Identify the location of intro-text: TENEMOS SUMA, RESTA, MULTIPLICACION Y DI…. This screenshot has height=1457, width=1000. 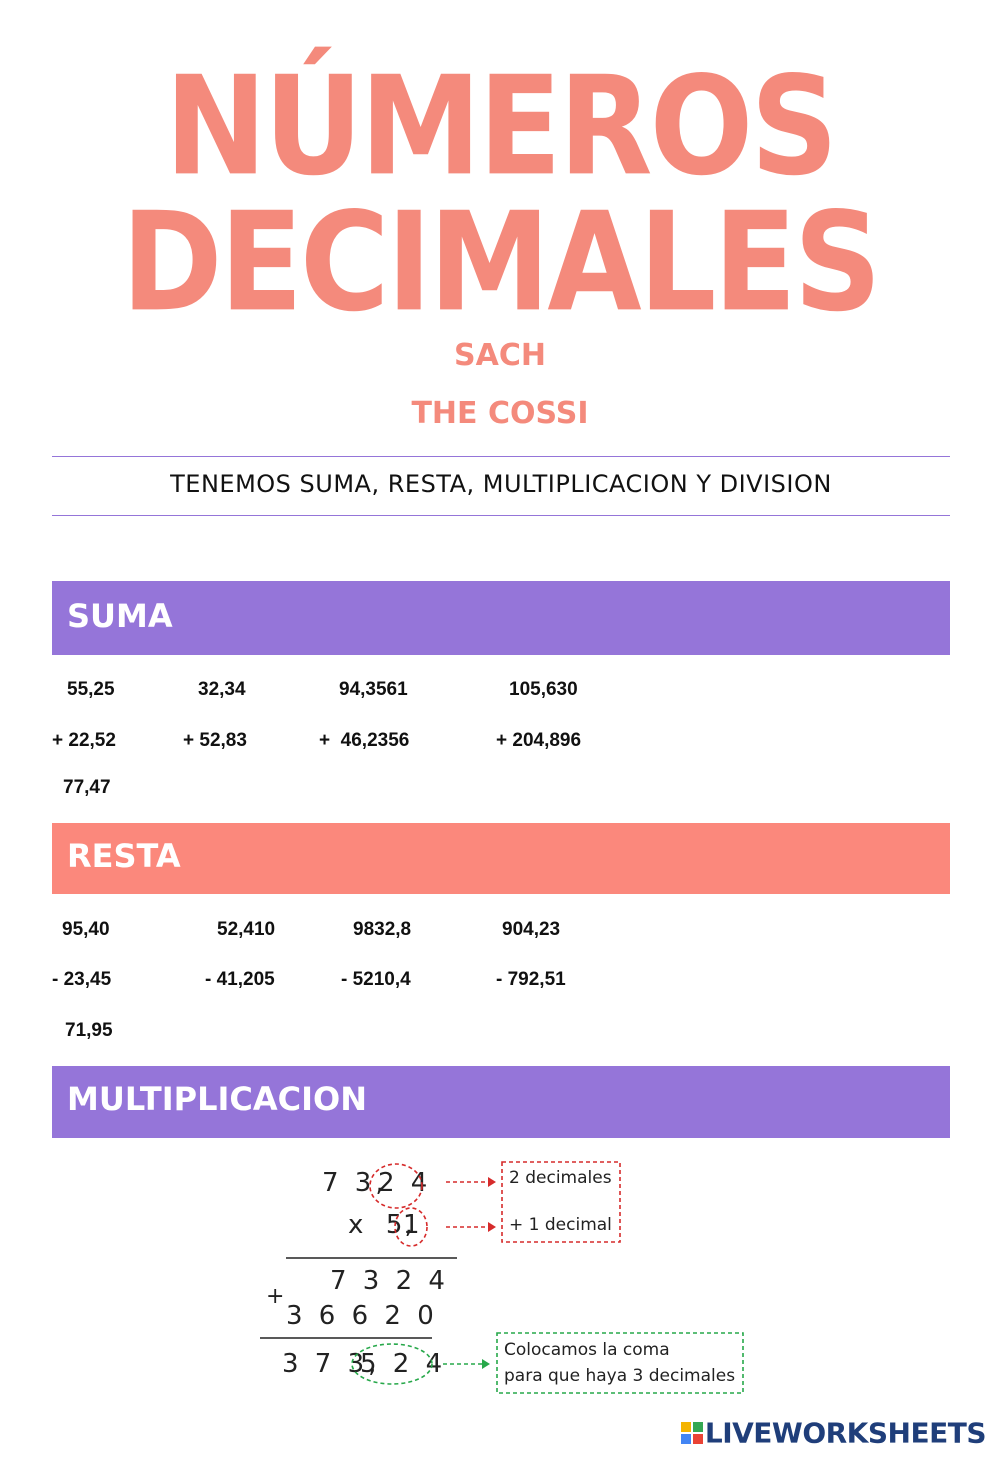
(501, 484).